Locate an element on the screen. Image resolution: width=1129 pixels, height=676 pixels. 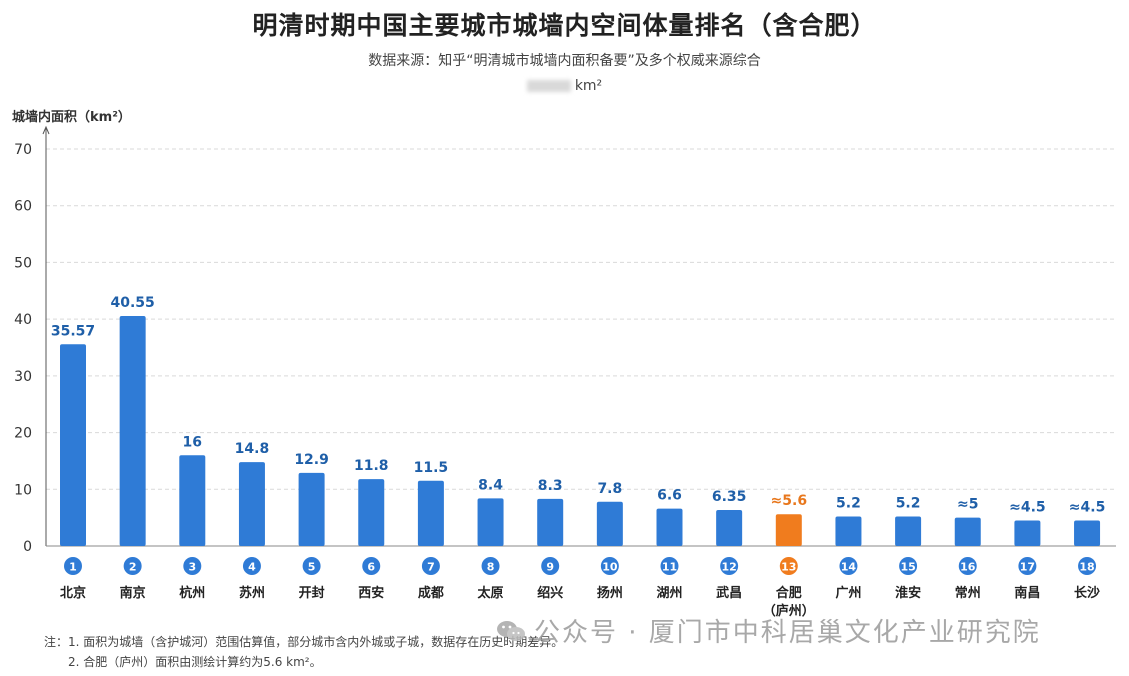
x-tick-label: 武昌 is located at coordinates (729, 593).